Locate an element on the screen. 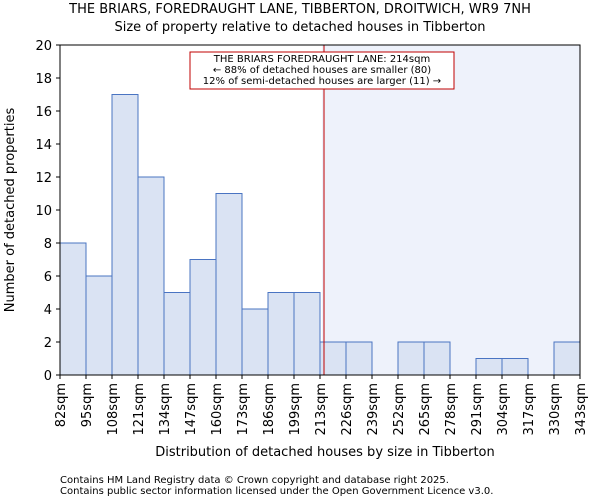 This screenshot has width=600, height=500. x-tick-label: 147sqm is located at coordinates (191, 409).